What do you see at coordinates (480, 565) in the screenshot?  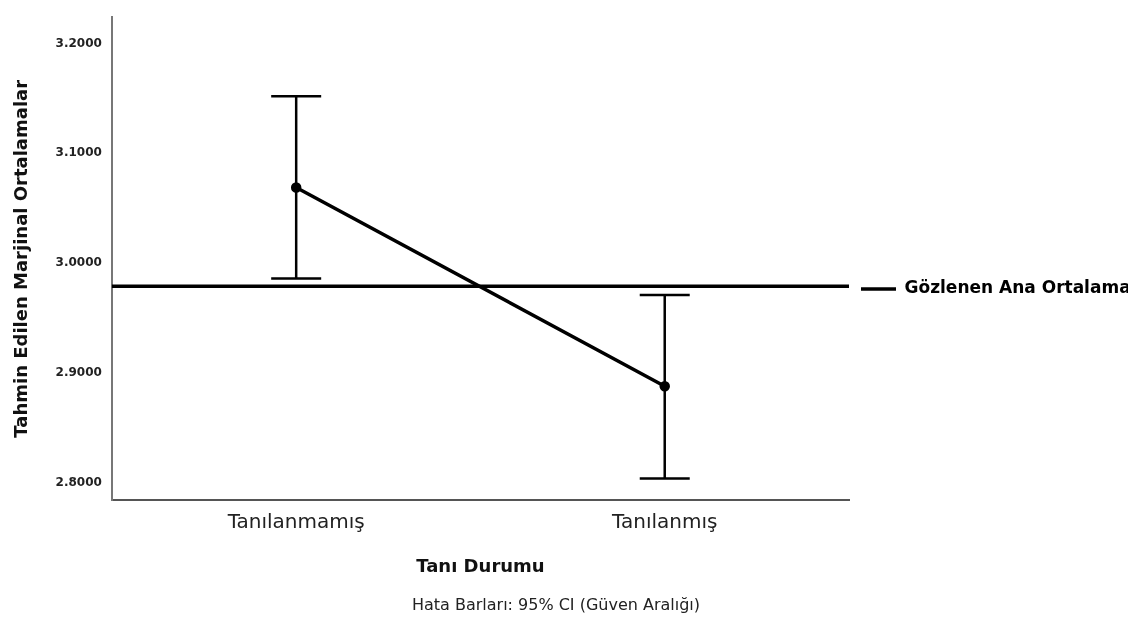 I see `x-axis-title: Tanı Durumu` at bounding box center [480, 565].